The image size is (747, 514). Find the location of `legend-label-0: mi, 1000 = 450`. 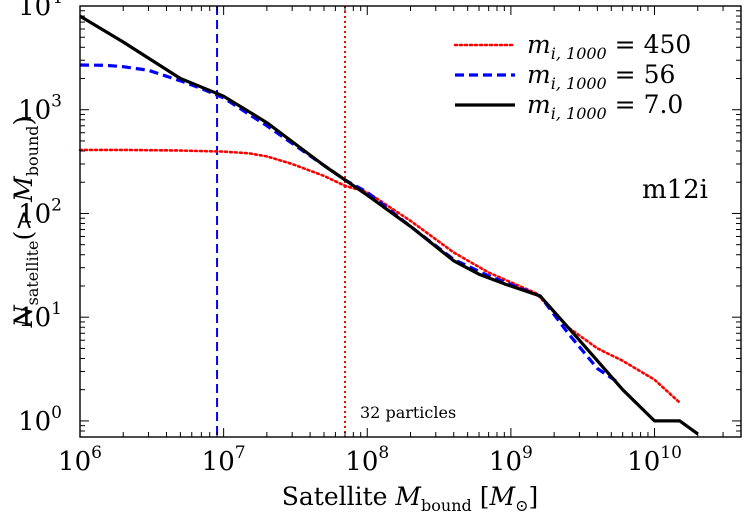

legend-label-0: mi, 1000 = 450 is located at coordinates (609, 46).